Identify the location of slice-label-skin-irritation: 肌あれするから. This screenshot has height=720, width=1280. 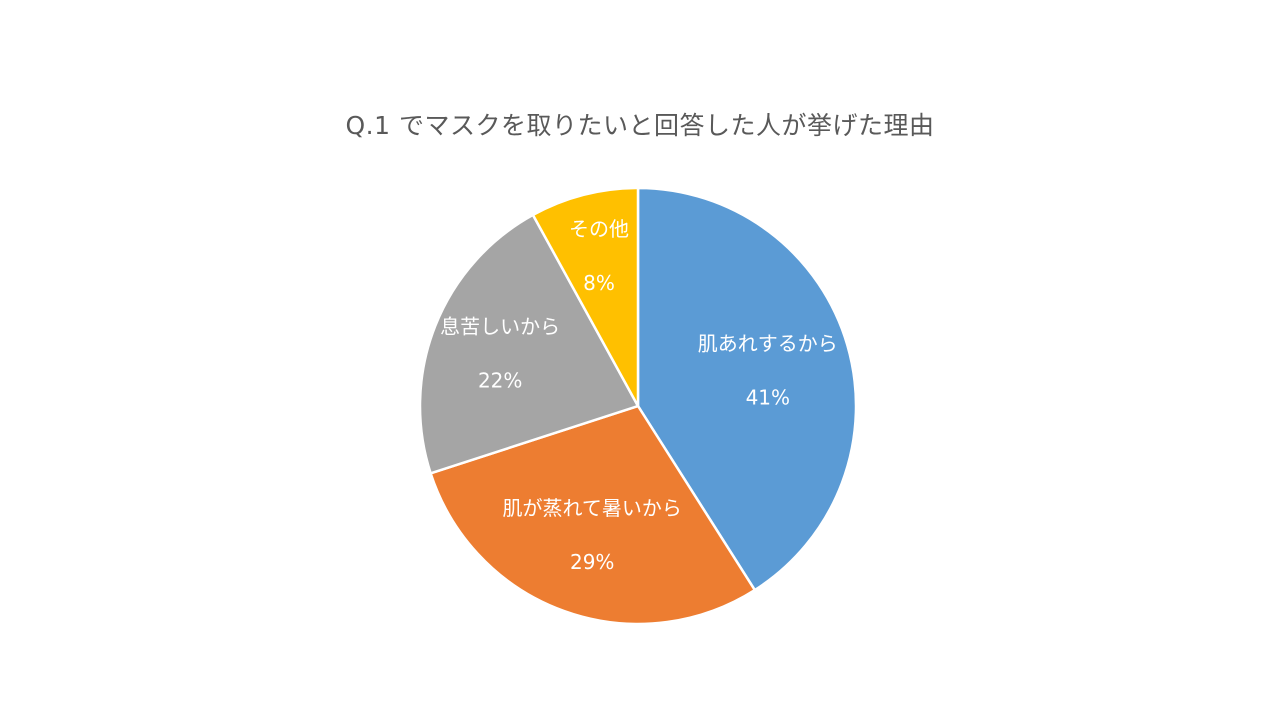
(768, 343).